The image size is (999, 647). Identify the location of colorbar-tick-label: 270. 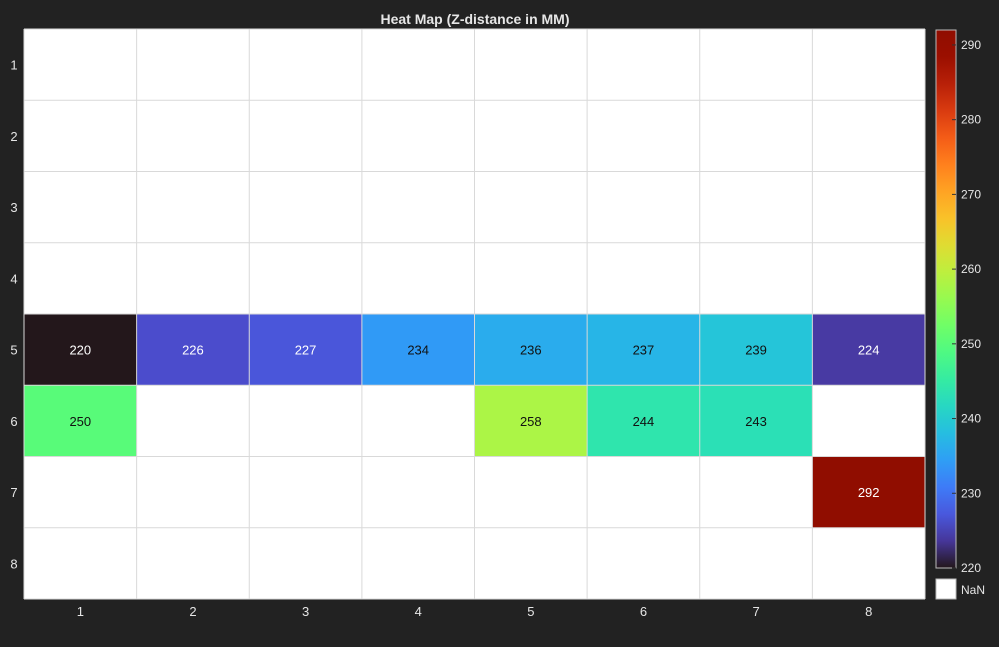
(971, 194).